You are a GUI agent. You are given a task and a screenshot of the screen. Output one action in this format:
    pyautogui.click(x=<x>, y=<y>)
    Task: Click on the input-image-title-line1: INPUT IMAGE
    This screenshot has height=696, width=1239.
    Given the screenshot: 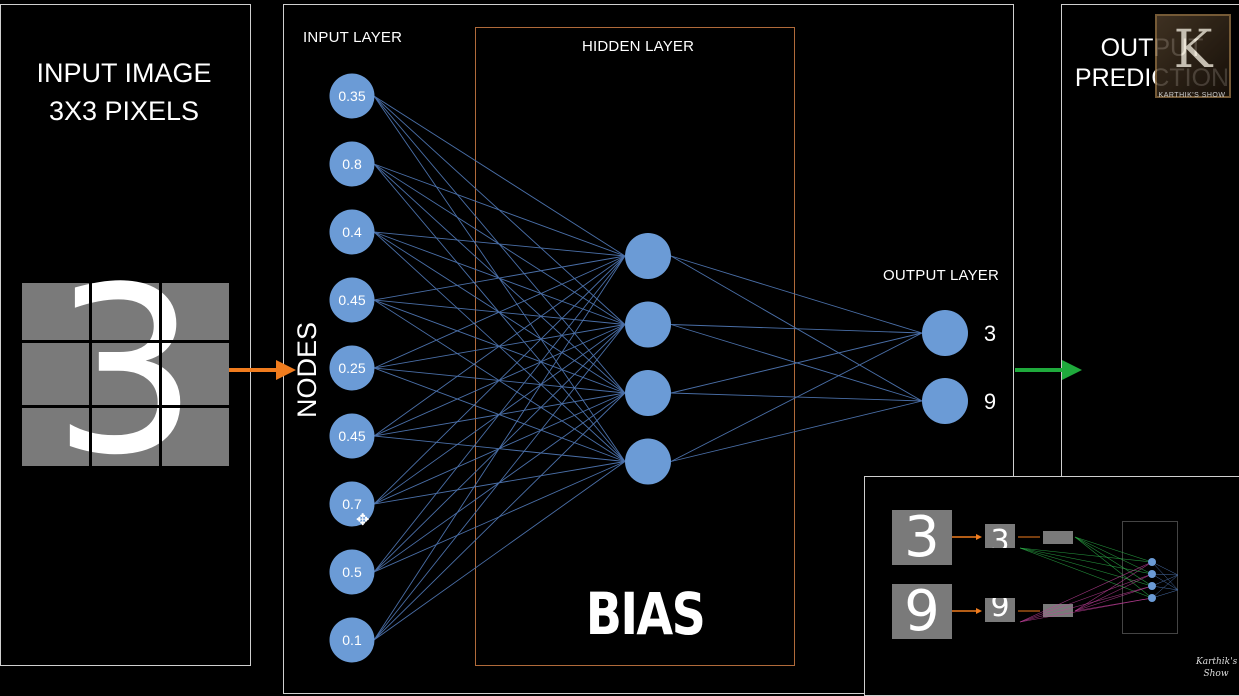 What is the action you would take?
    pyautogui.click(x=124, y=73)
    